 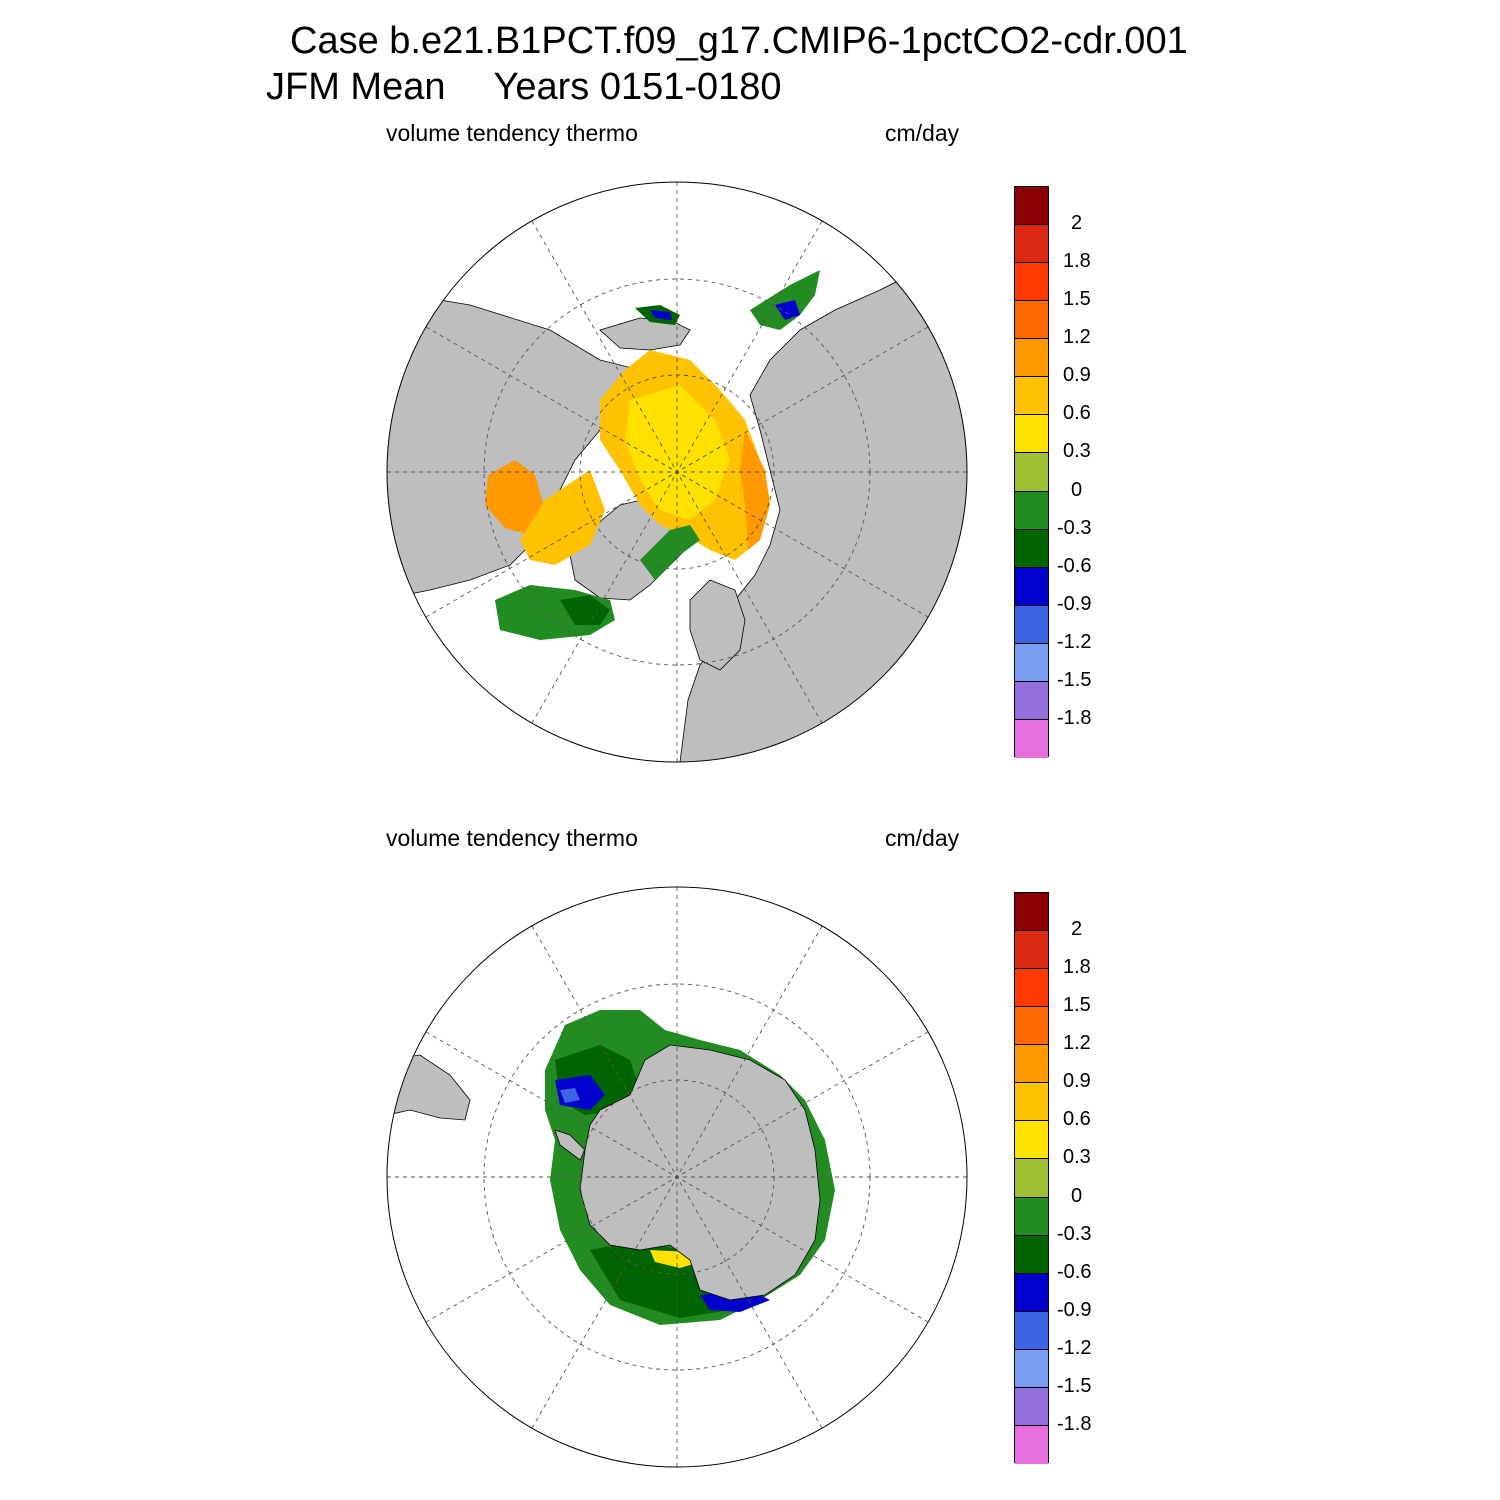 What do you see at coordinates (1074, 527) in the screenshot?
I see `nh-colorbar-tick-label: -0.3` at bounding box center [1074, 527].